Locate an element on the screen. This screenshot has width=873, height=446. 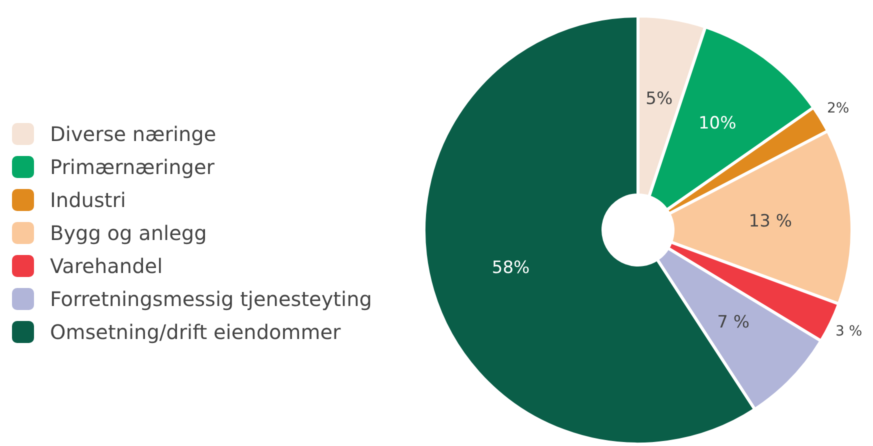
data-label: 7 % is located at coordinates (733, 322).